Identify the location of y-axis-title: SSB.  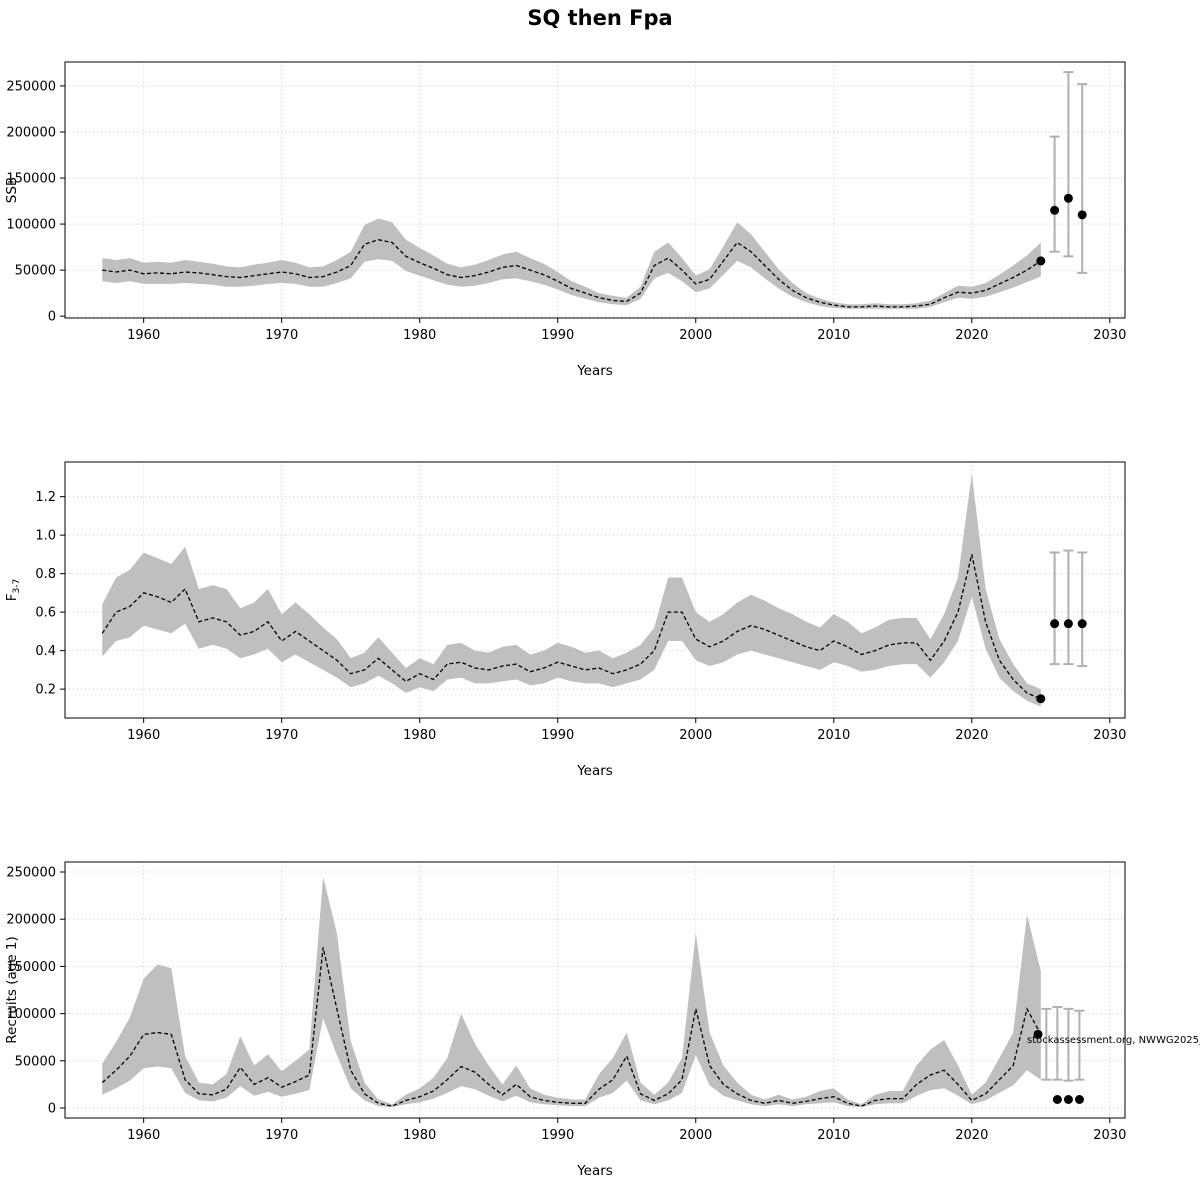
(12, 190).